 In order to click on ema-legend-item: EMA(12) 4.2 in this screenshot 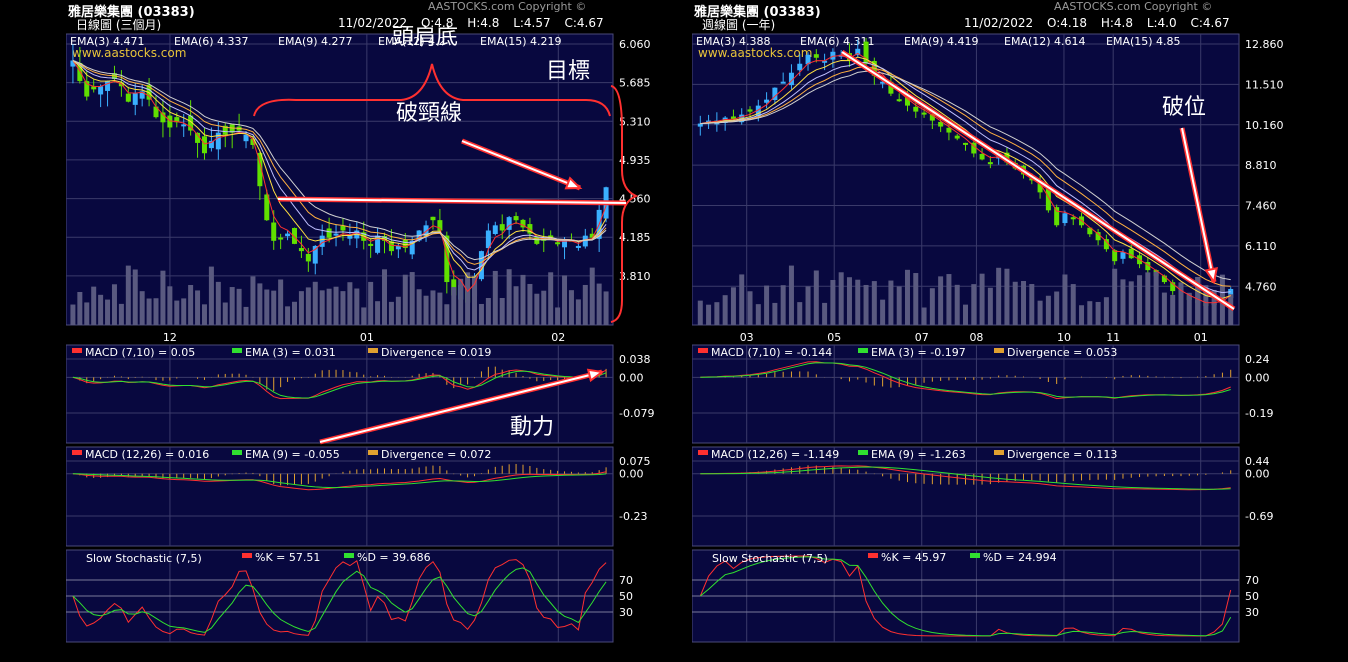, I will do `click(412, 41)`.